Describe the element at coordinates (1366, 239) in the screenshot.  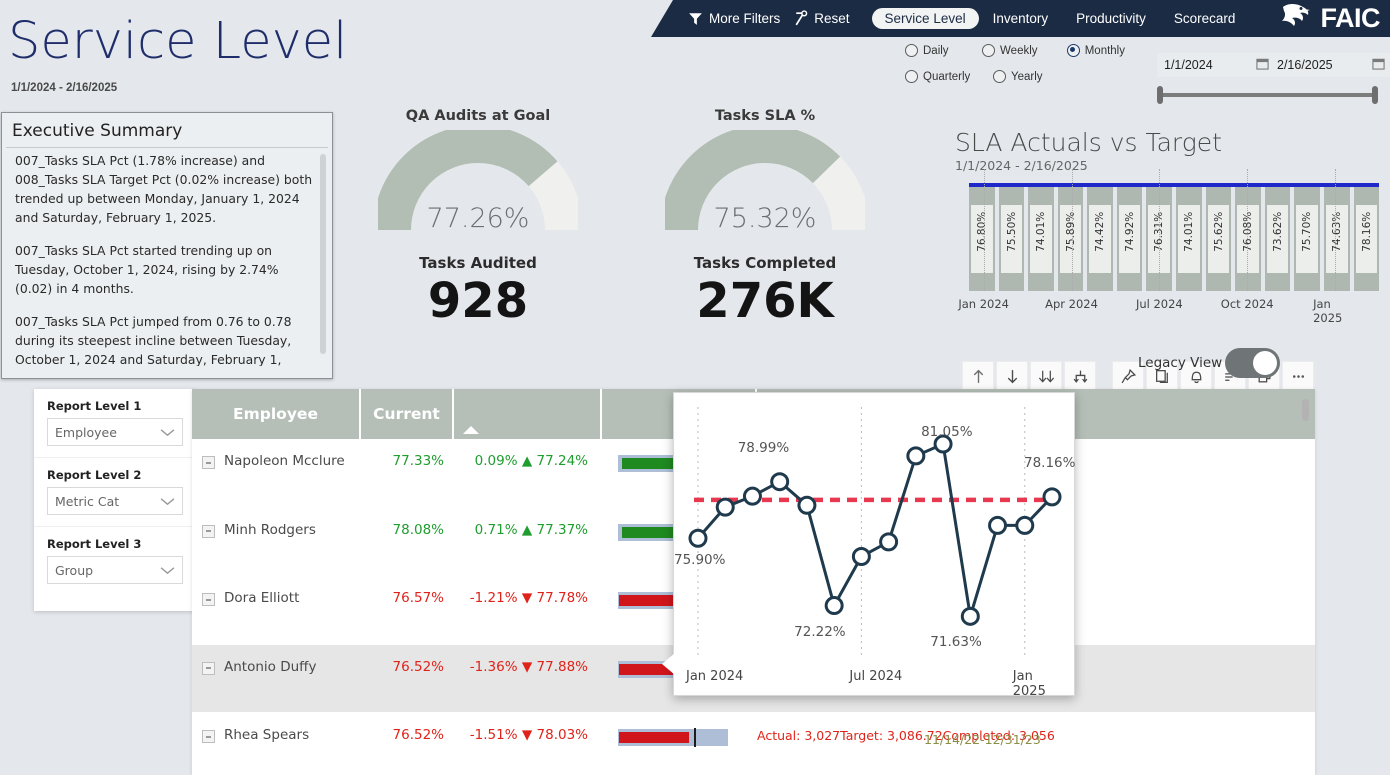
I see `sla-bar: 78.16%` at that location.